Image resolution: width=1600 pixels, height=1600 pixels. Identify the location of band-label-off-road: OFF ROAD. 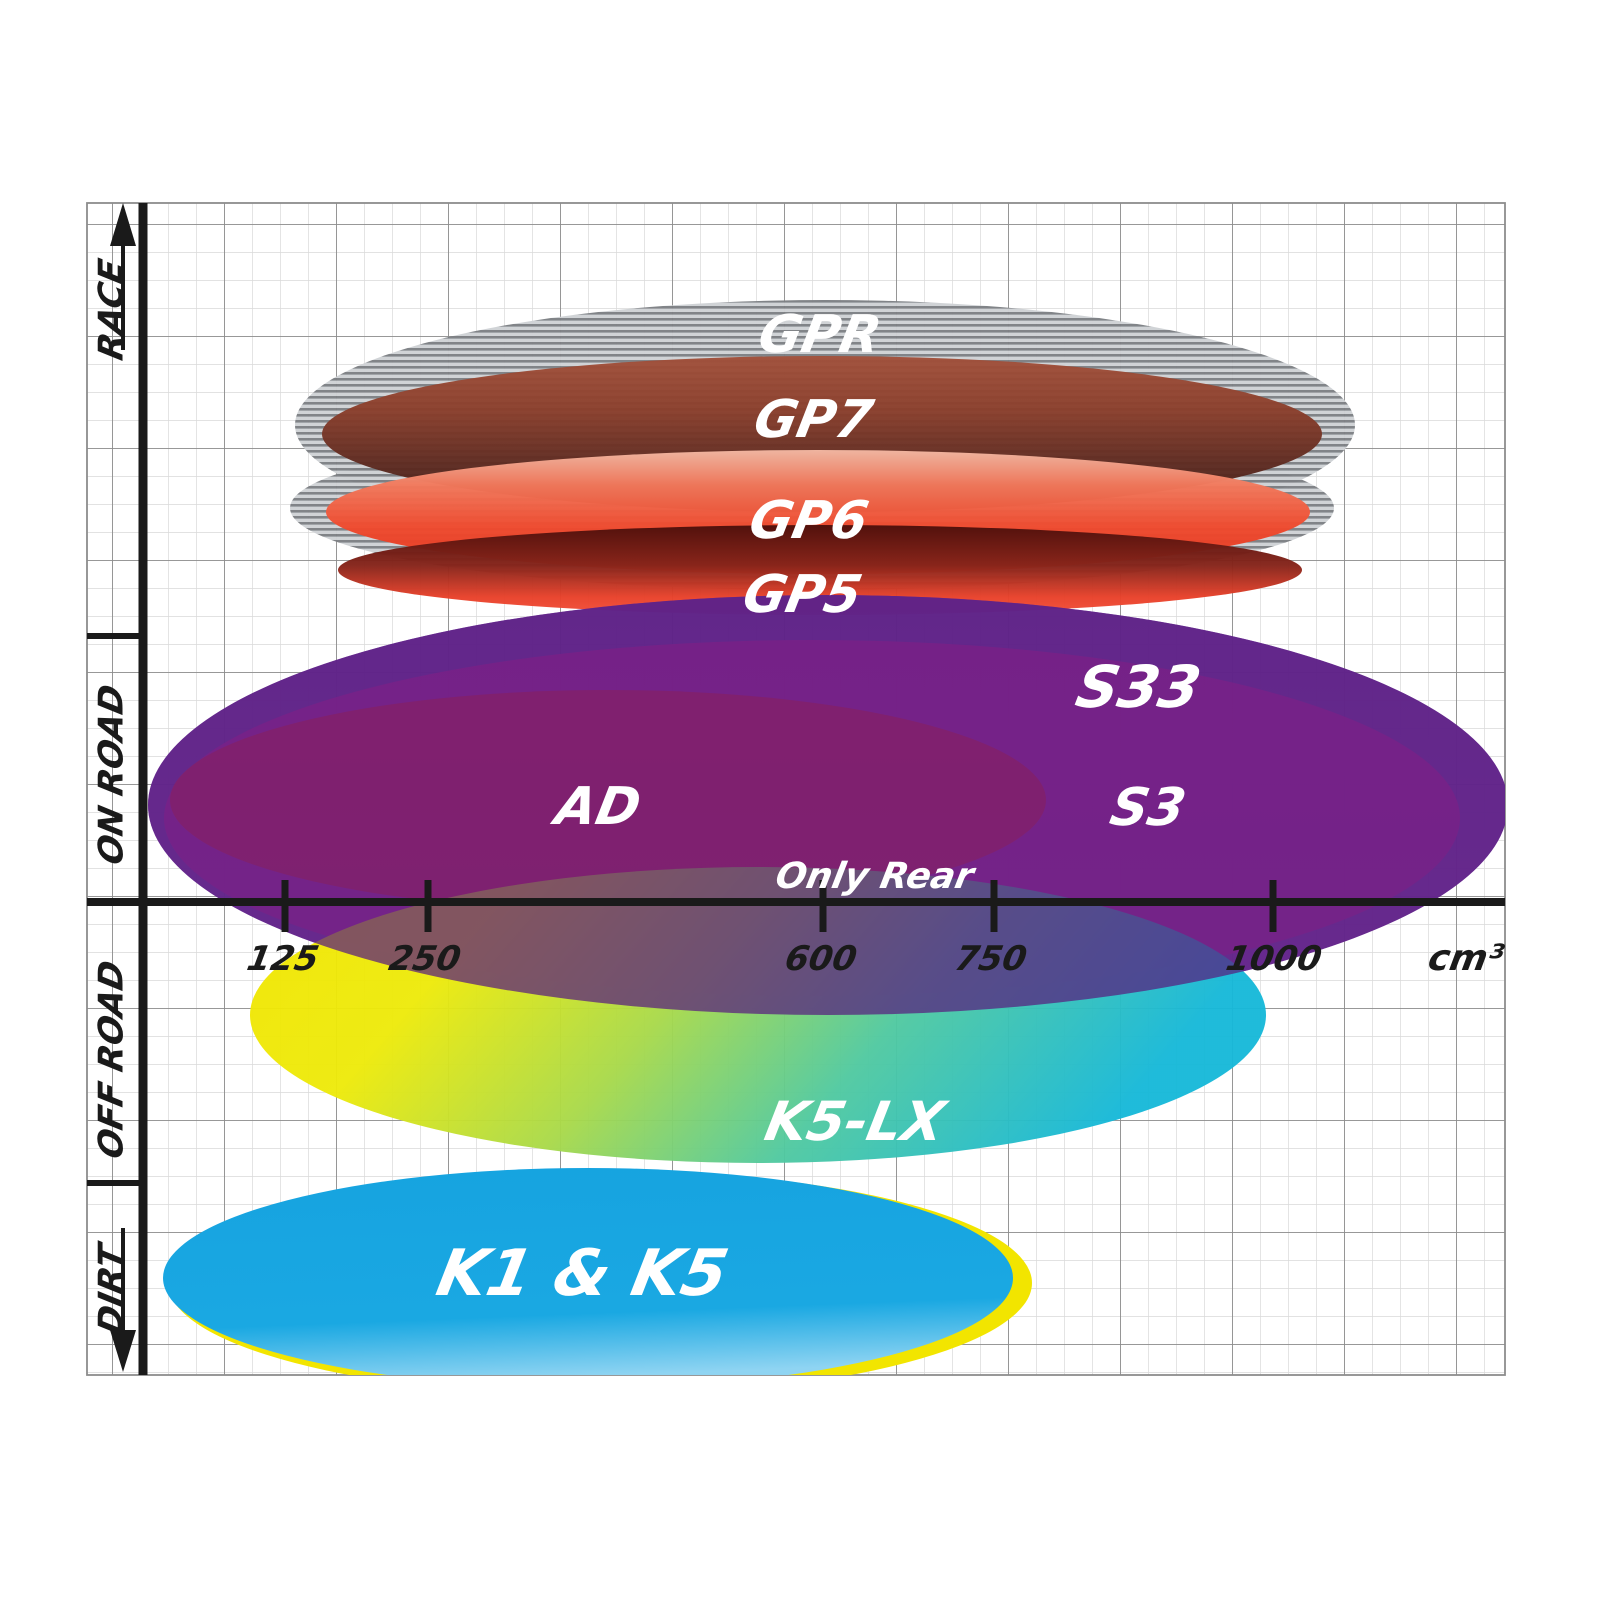
(112, 1059).